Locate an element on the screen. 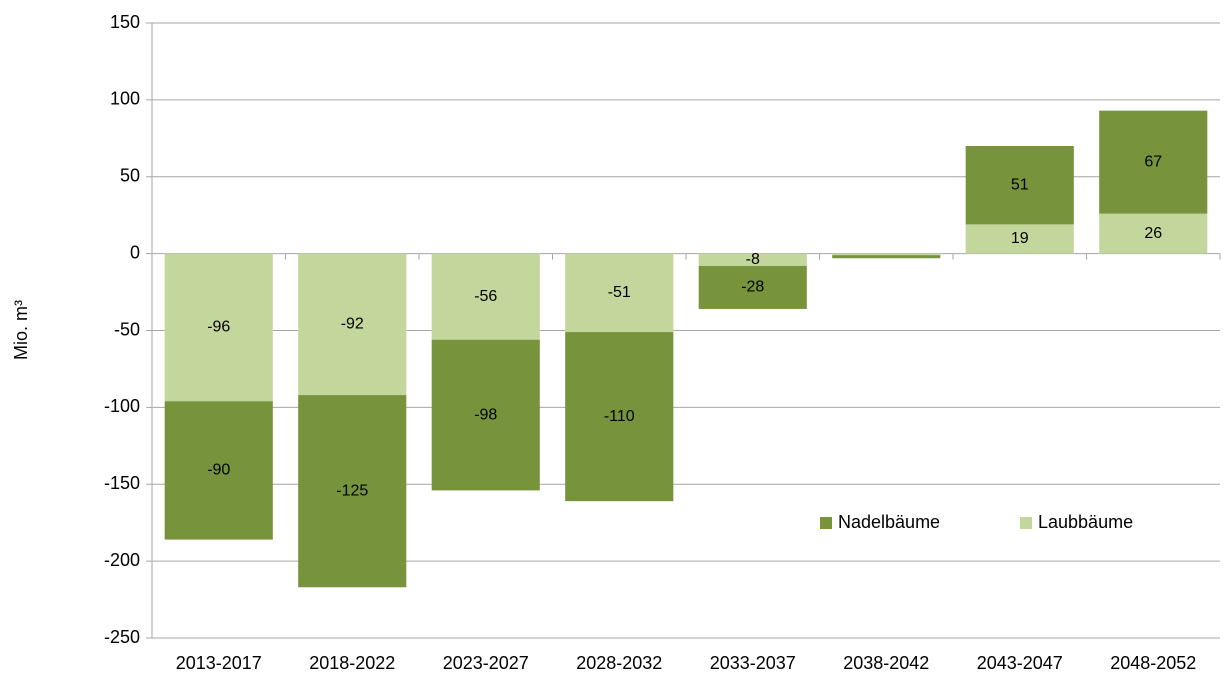  y-tick-label: -150 is located at coordinates (122, 483).